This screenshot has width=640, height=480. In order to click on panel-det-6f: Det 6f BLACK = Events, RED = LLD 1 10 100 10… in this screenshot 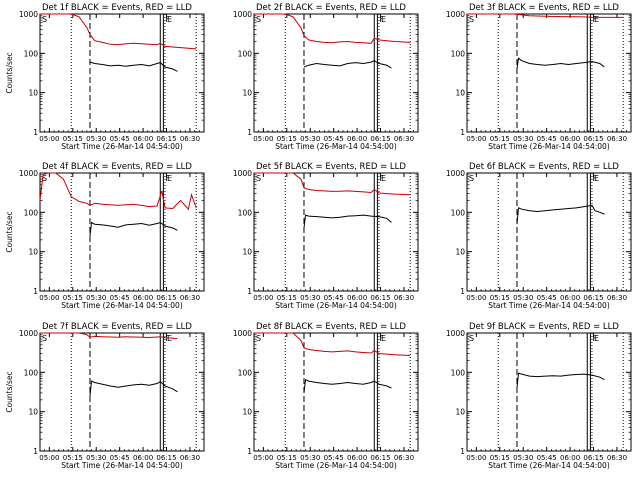, I will do `click(539, 236)`.